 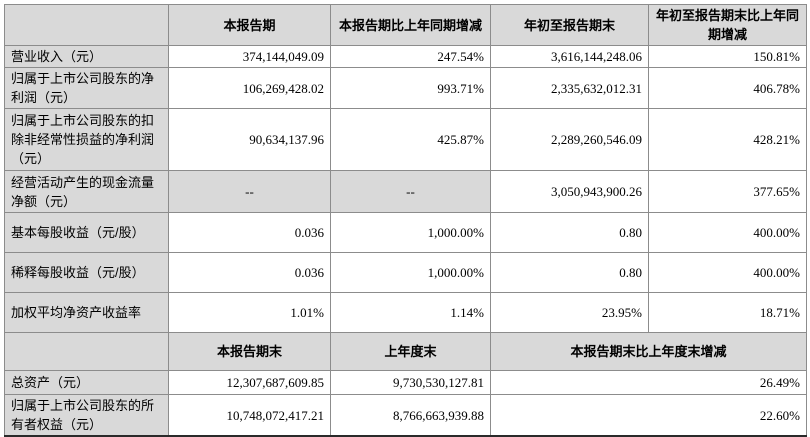 What do you see at coordinates (86, 382) in the screenshot?
I see `row-label: 总资产（元）` at bounding box center [86, 382].